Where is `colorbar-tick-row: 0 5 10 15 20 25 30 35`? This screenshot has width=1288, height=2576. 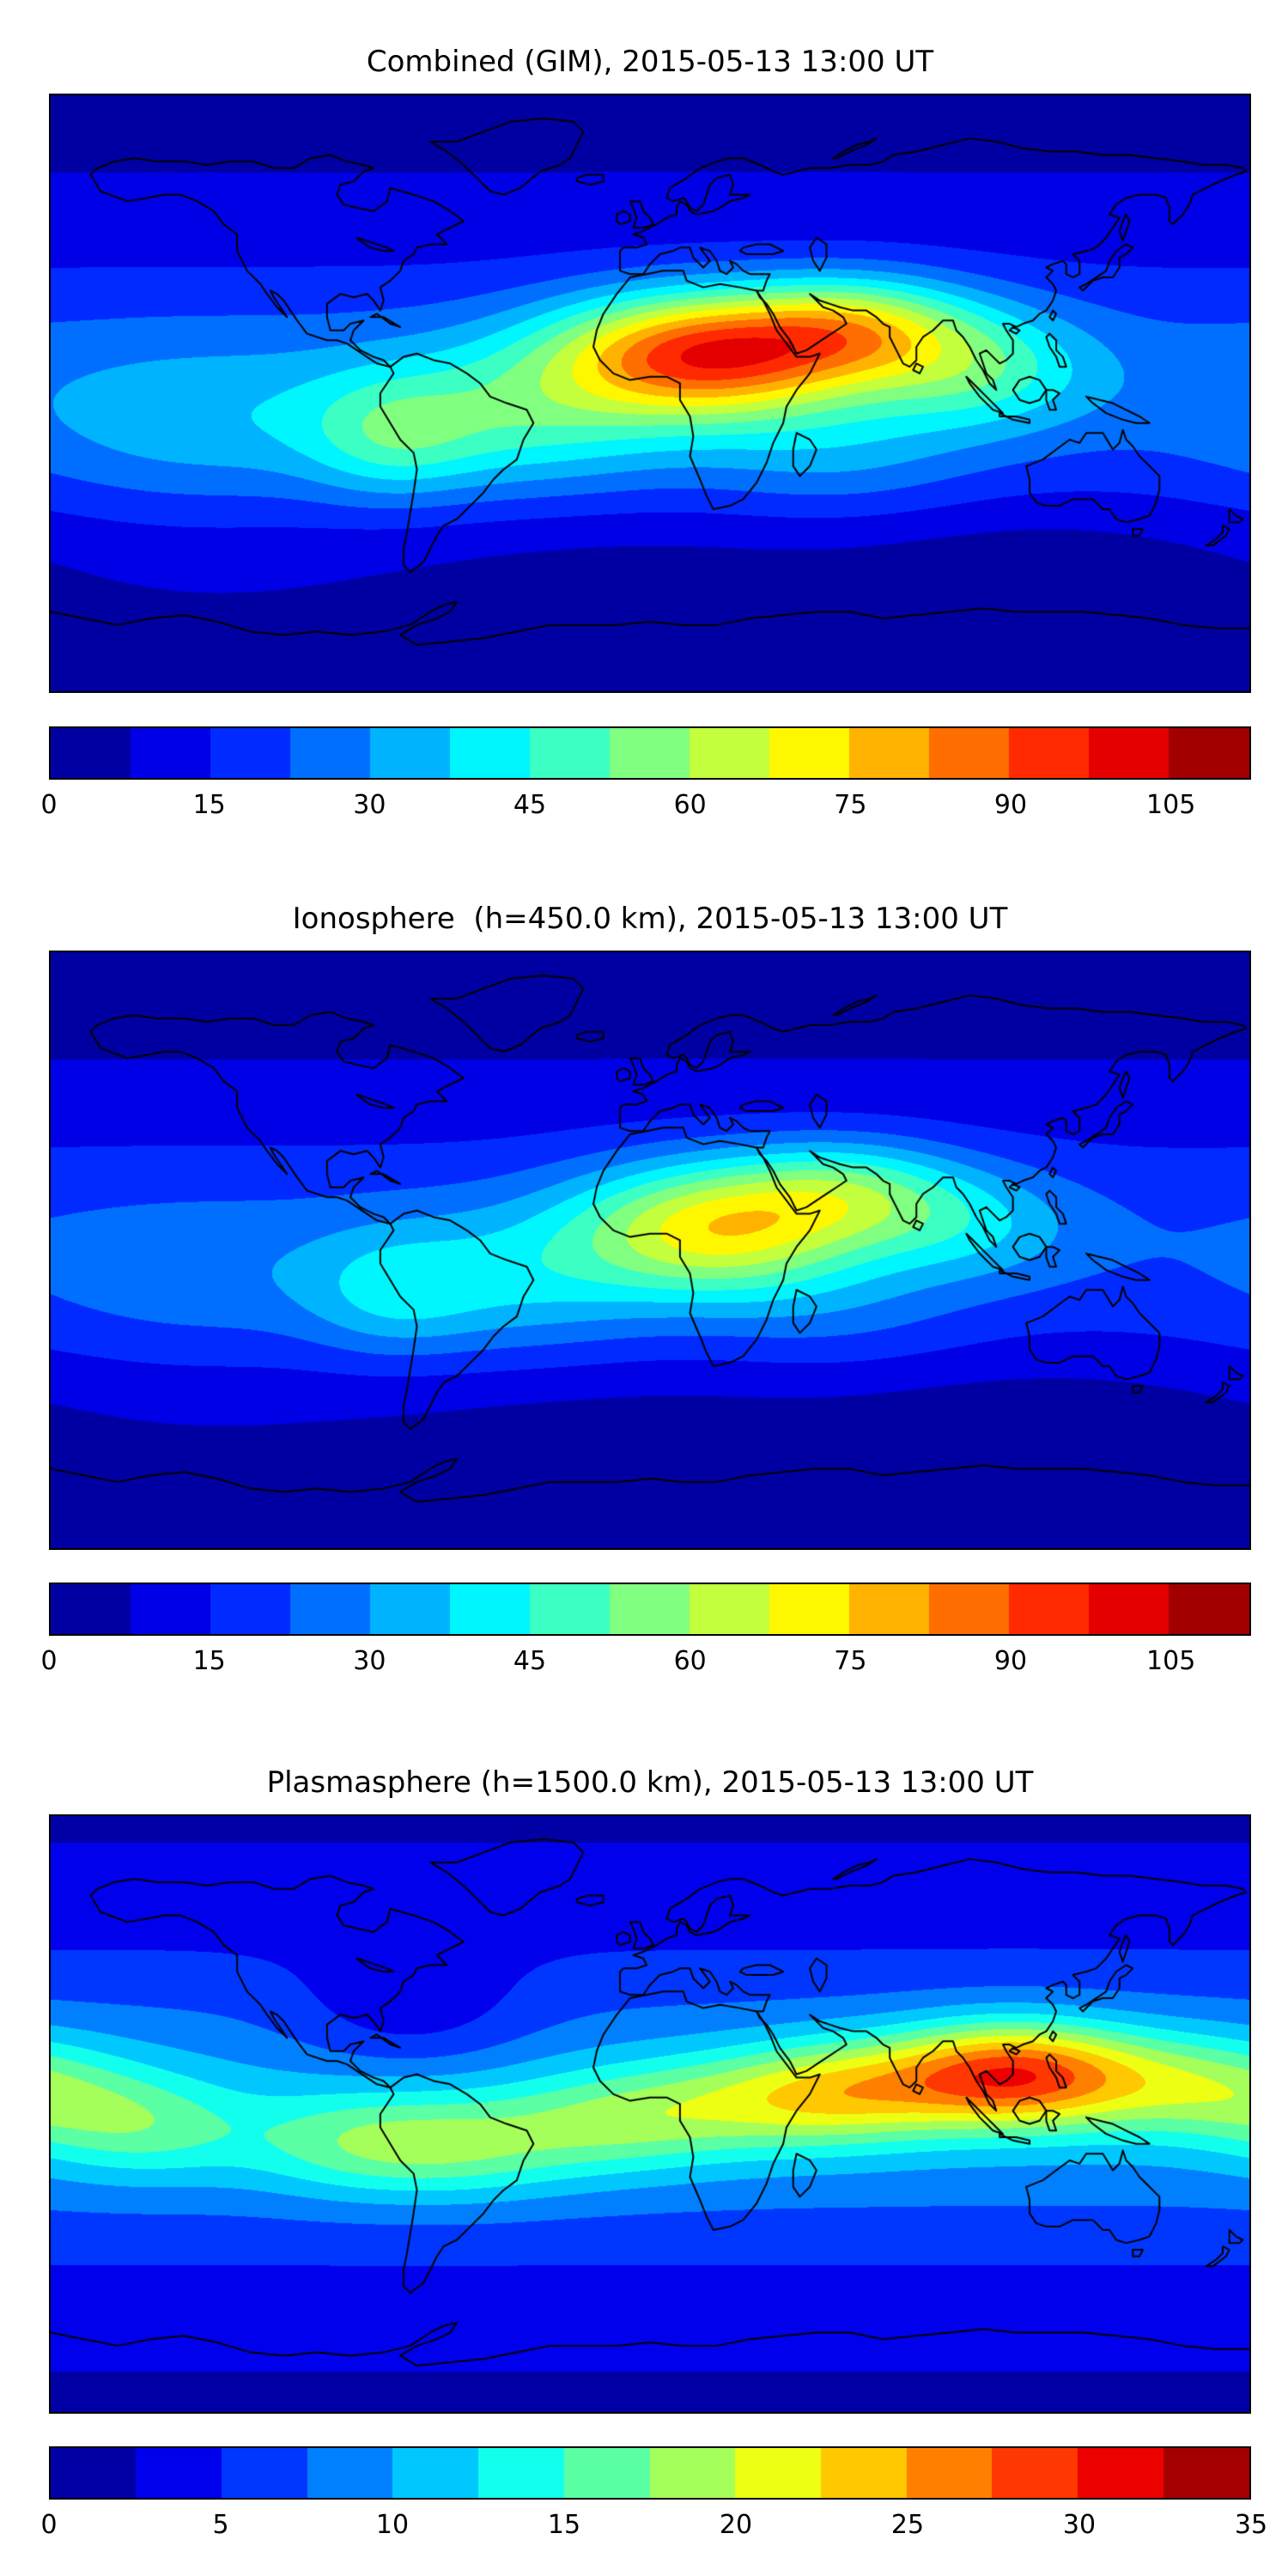 colorbar-tick-row: 0 5 10 15 20 25 30 35 is located at coordinates (653, 2527).